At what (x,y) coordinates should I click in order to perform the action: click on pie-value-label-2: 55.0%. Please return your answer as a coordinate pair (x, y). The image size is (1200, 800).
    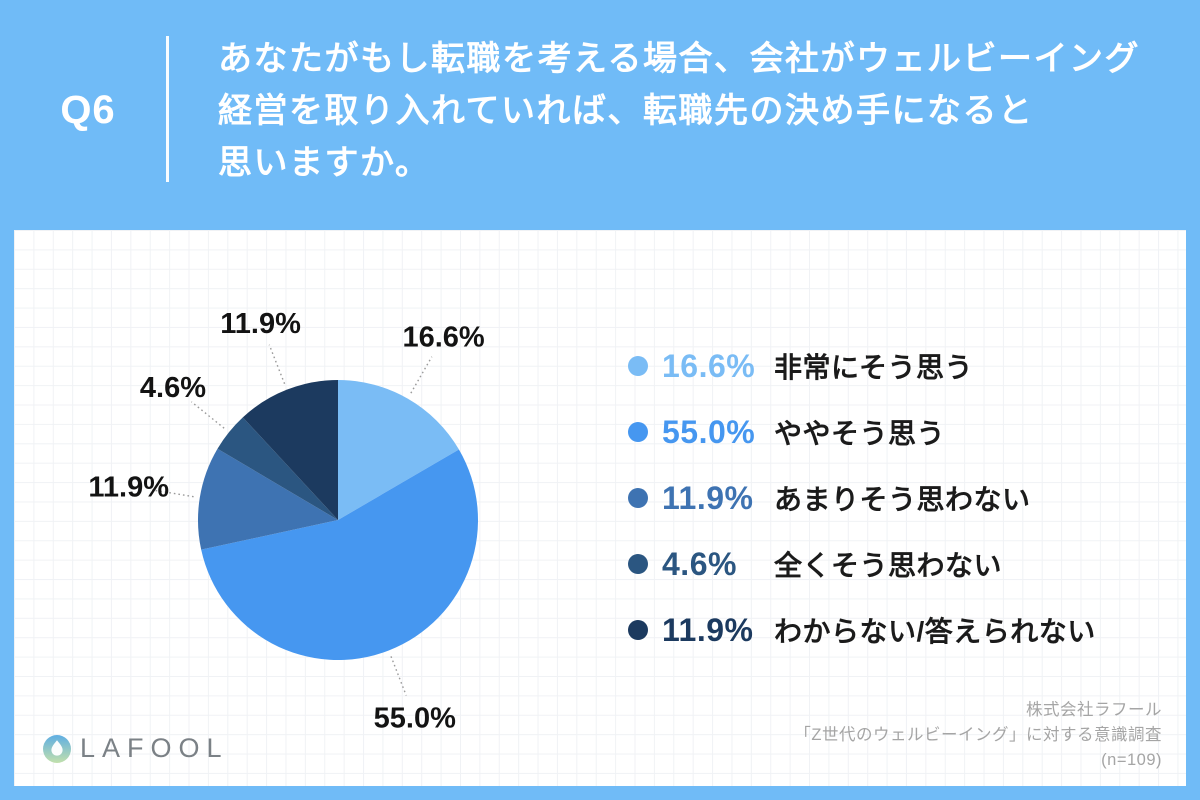
    Looking at the image, I should click on (415, 719).